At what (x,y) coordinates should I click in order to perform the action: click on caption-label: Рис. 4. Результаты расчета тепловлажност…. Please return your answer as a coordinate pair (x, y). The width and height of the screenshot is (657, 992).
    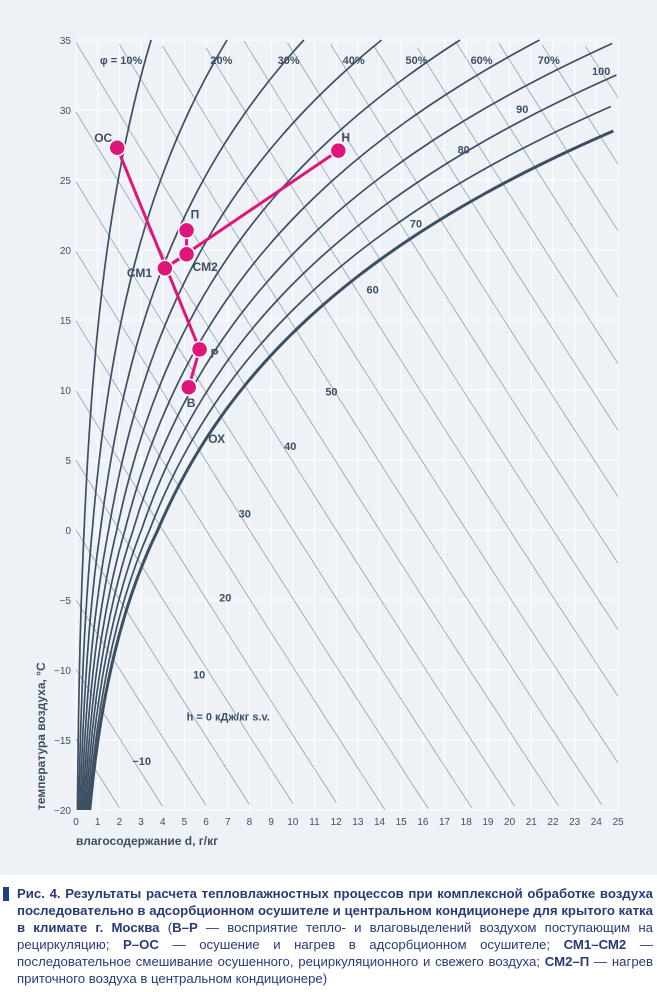
    Looking at the image, I should click on (335, 910).